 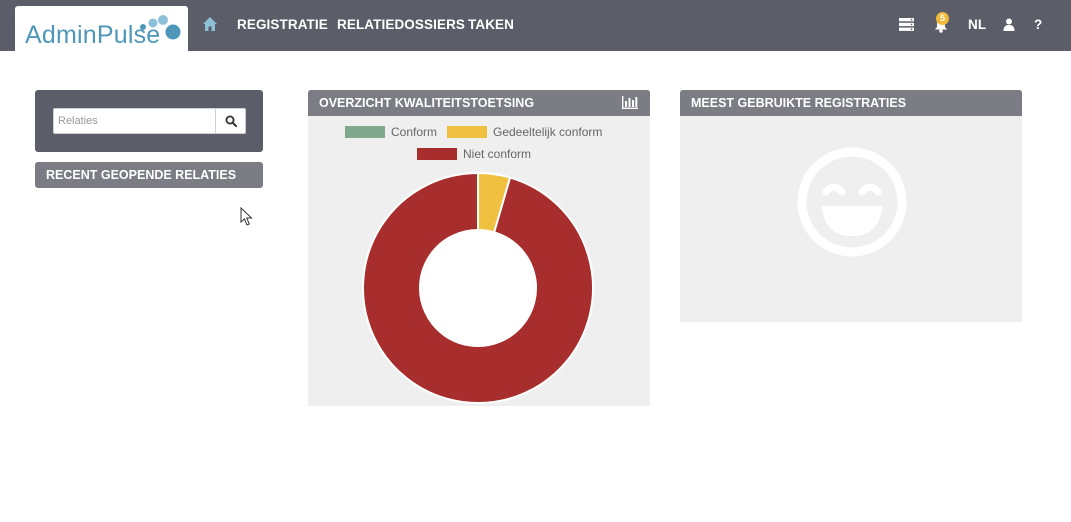 I want to click on bar-chart-icon, so click(x=630, y=102).